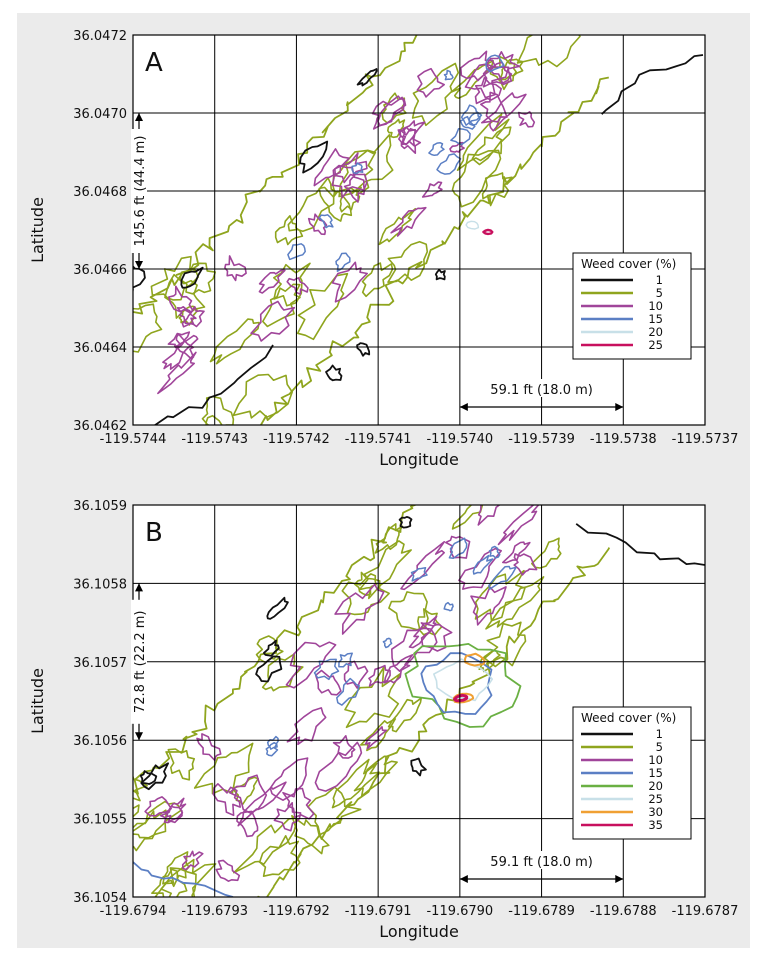 The height and width of the screenshot is (962, 768). Describe the element at coordinates (705, 439) in the screenshot. I see `x-tick-label: -119.5737` at that location.